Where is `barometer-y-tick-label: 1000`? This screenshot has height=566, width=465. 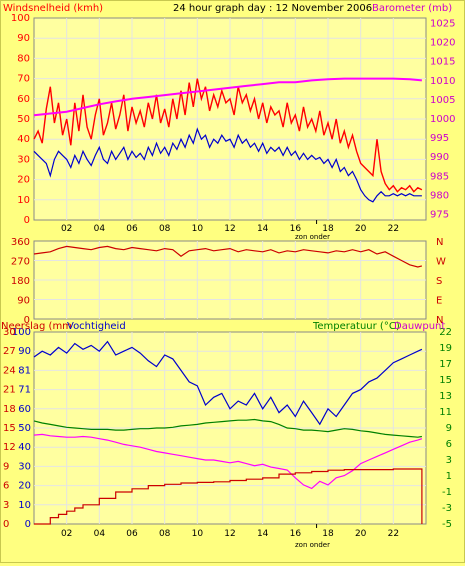 barometer-y-tick-label: 1000 is located at coordinates (442, 119).